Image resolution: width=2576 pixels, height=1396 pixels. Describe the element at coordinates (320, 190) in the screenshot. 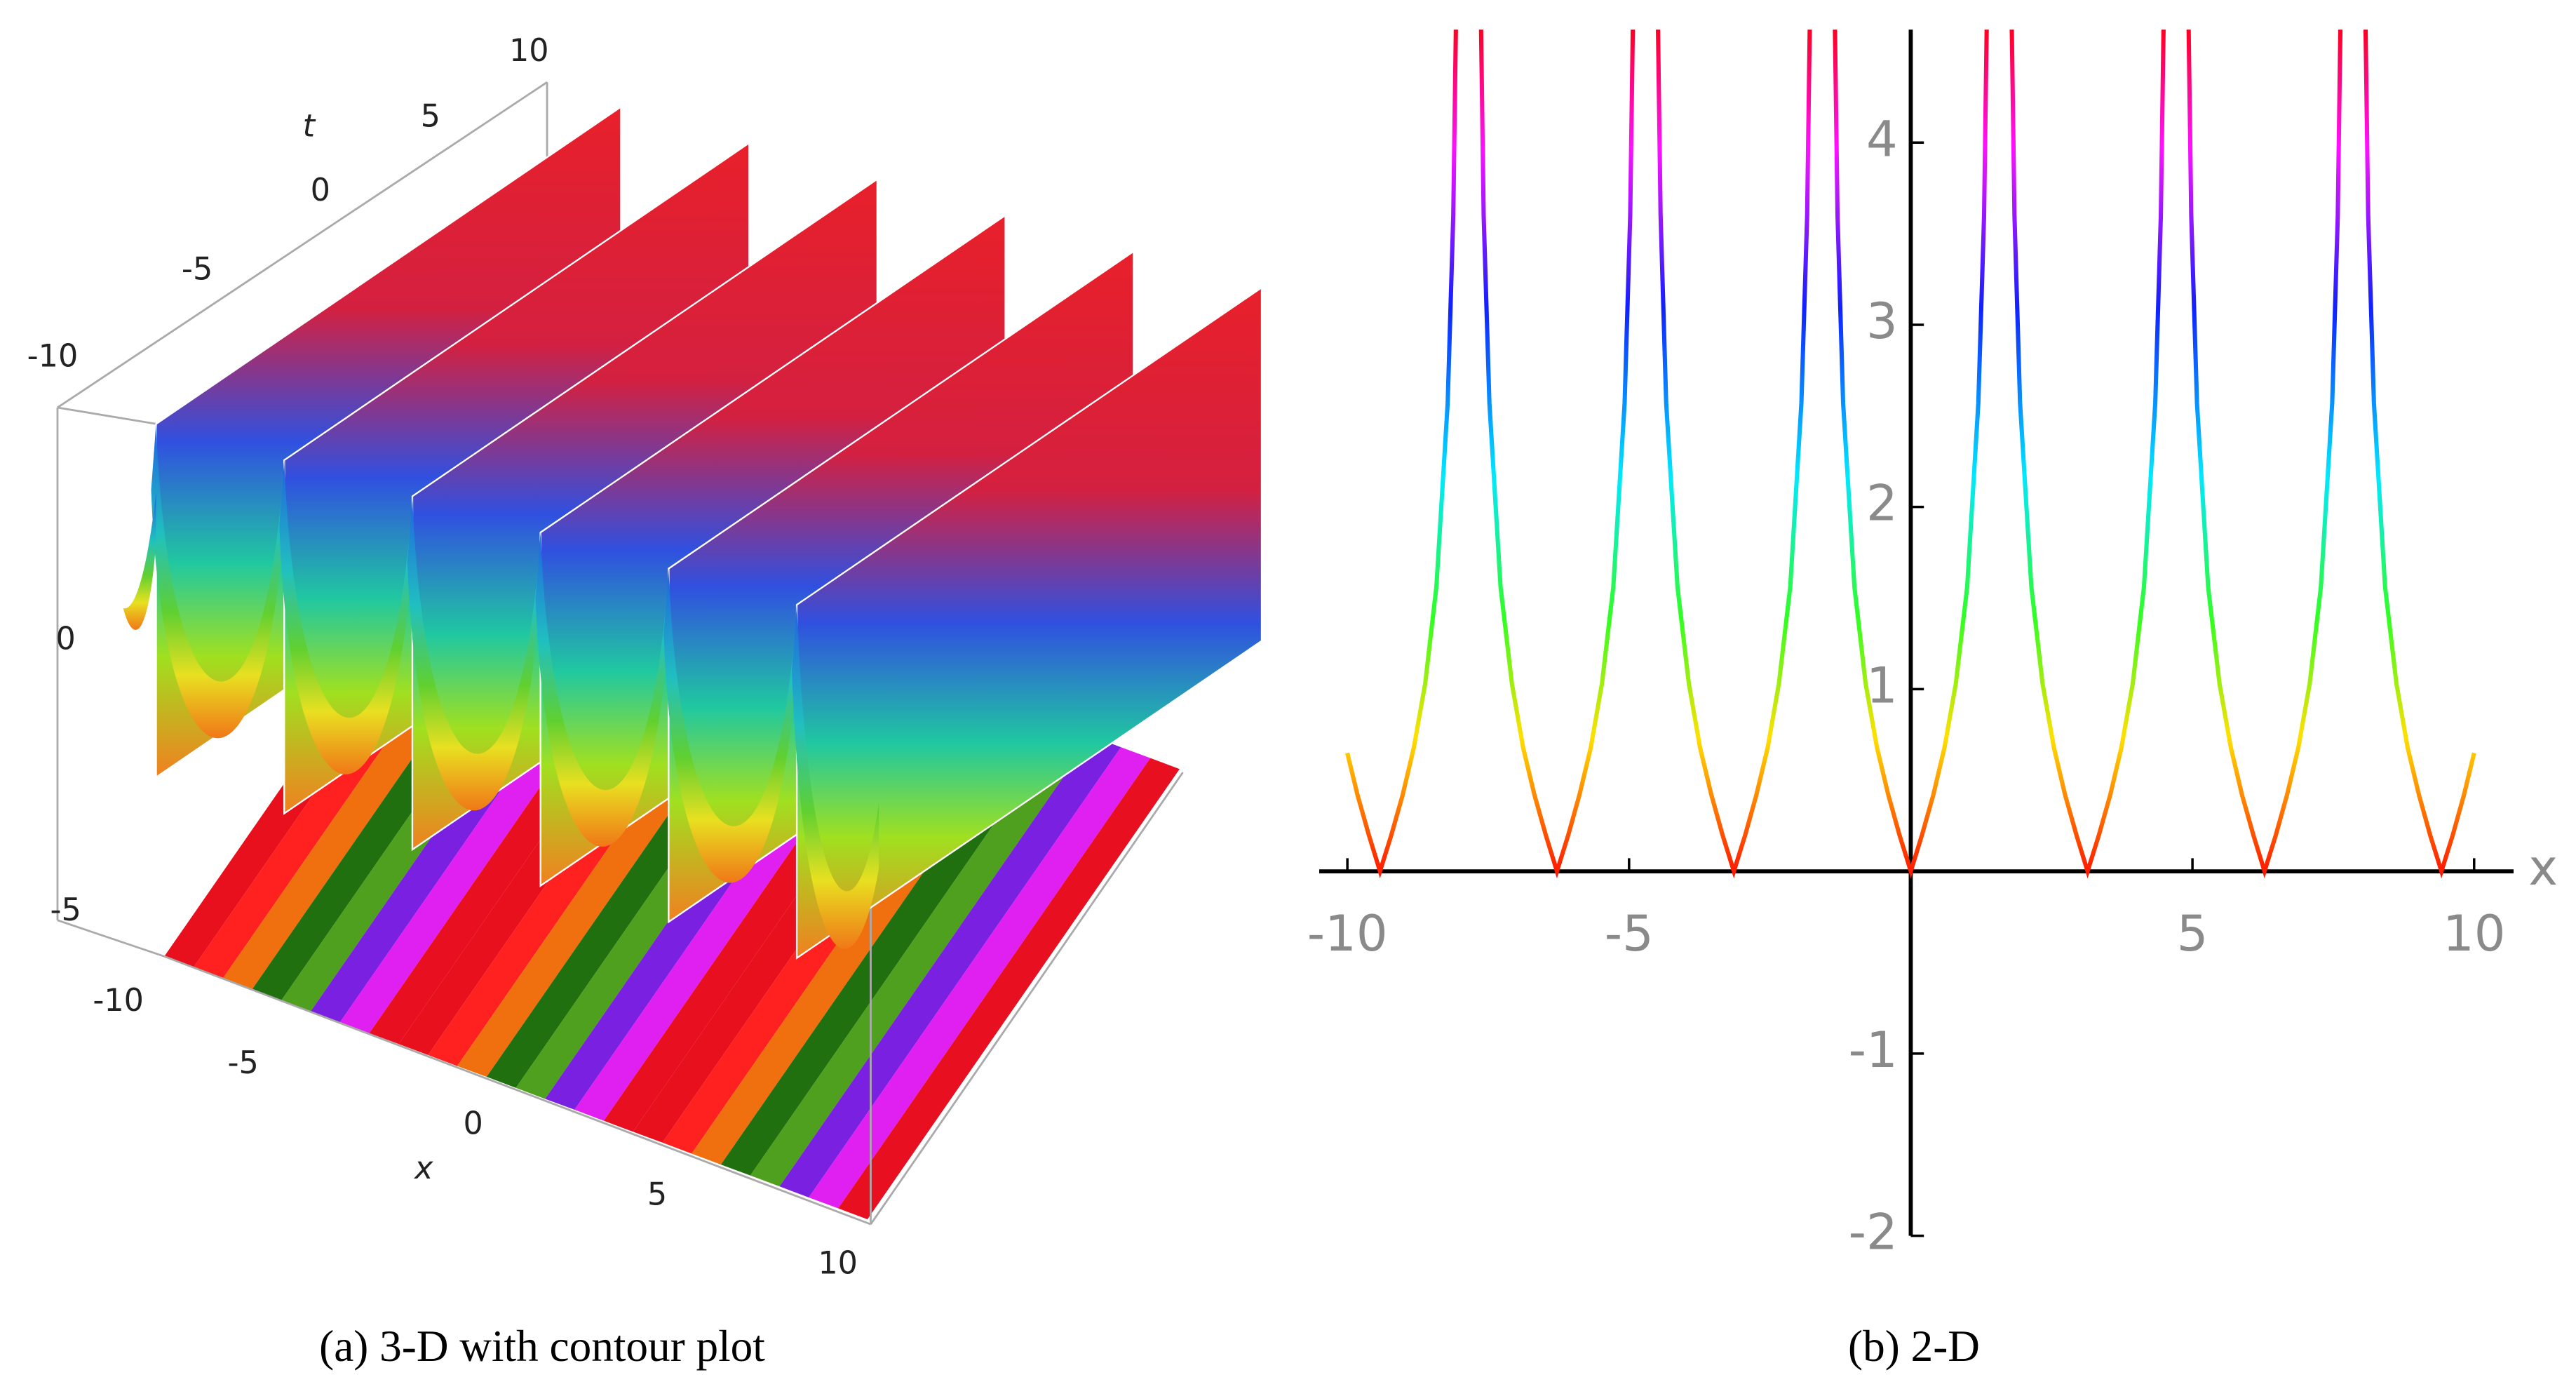

I see `t-tick-label: 0` at that location.